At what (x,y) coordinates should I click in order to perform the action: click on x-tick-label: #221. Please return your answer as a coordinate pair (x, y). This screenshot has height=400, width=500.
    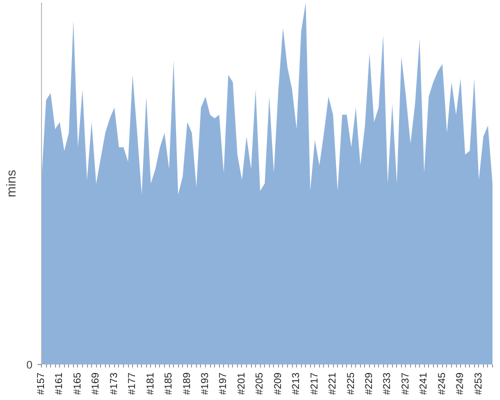
    Looking at the image, I should click on (333, 383).